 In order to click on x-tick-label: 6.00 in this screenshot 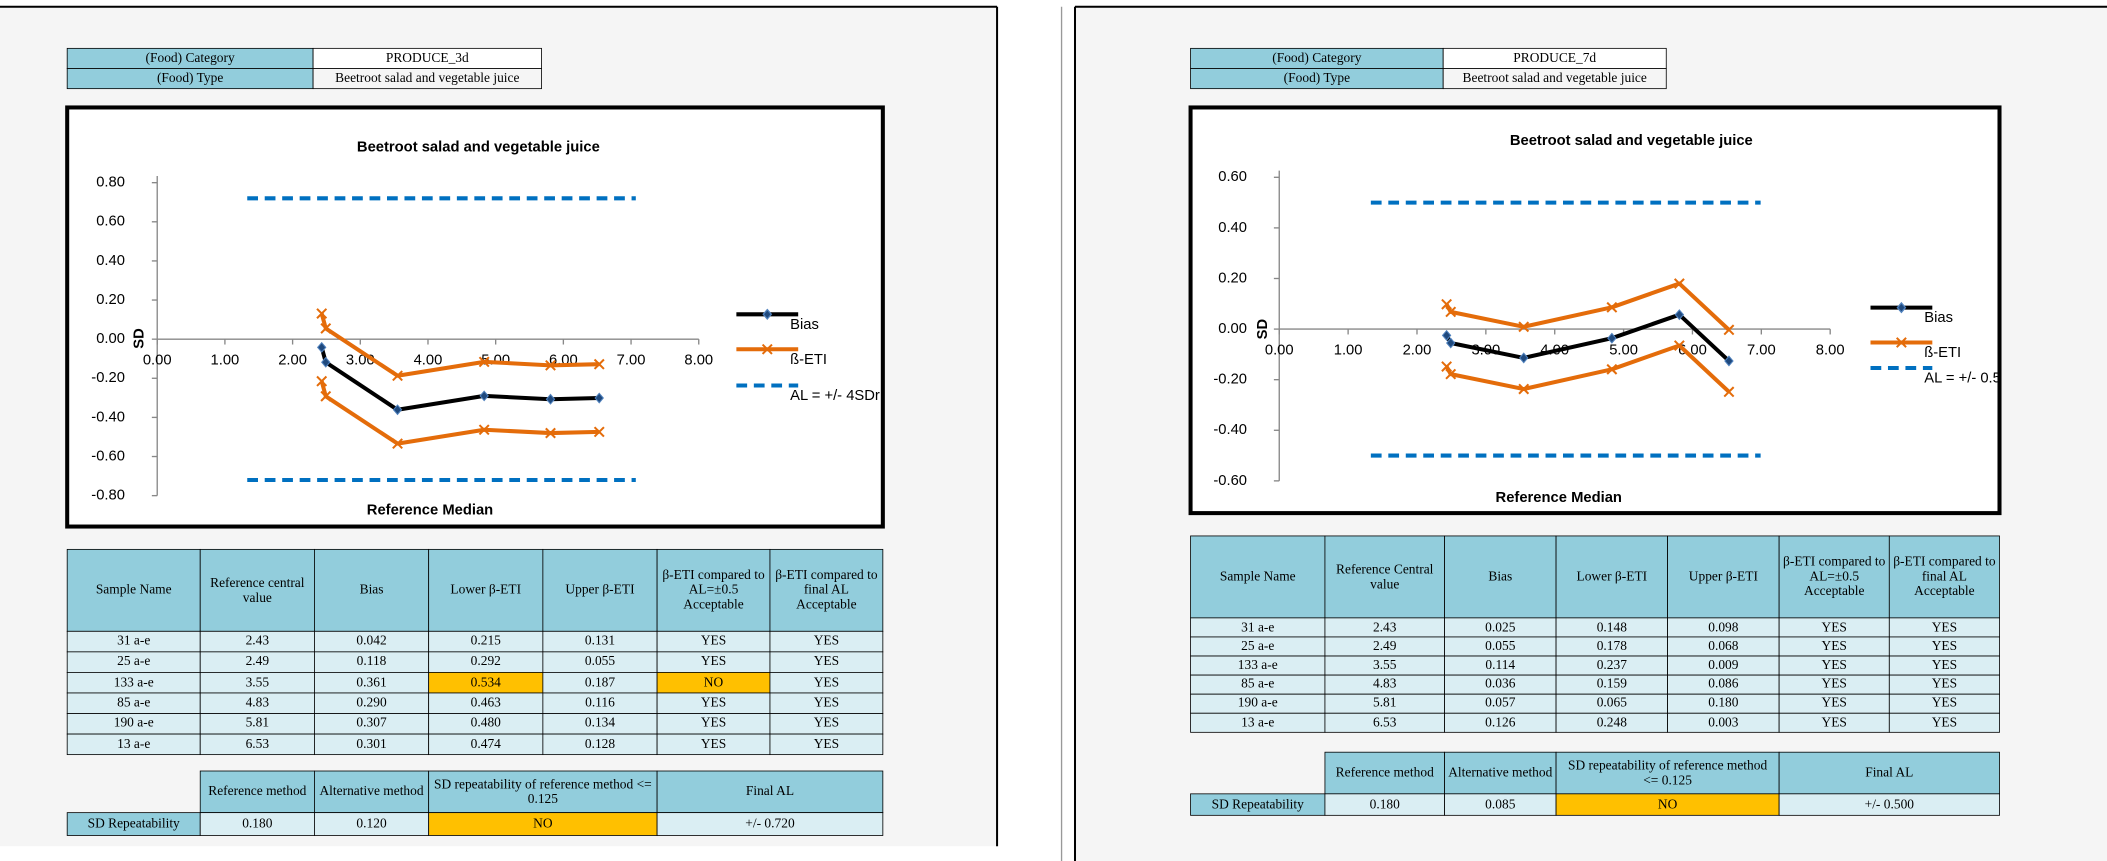, I will do `click(1692, 350)`.